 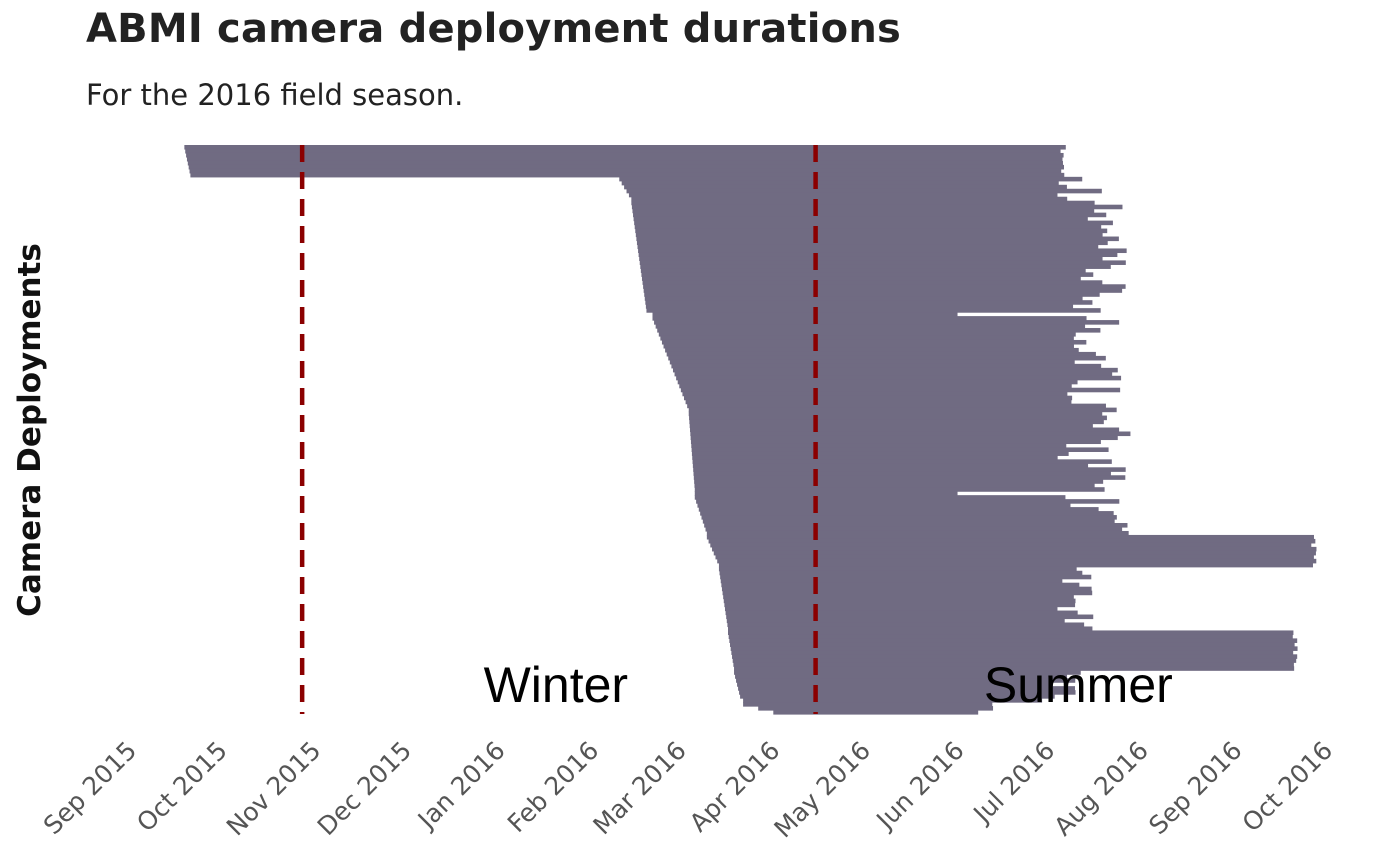 What do you see at coordinates (920, 786) in the screenshot?
I see `x-tick-label: Jun 2016` at bounding box center [920, 786].